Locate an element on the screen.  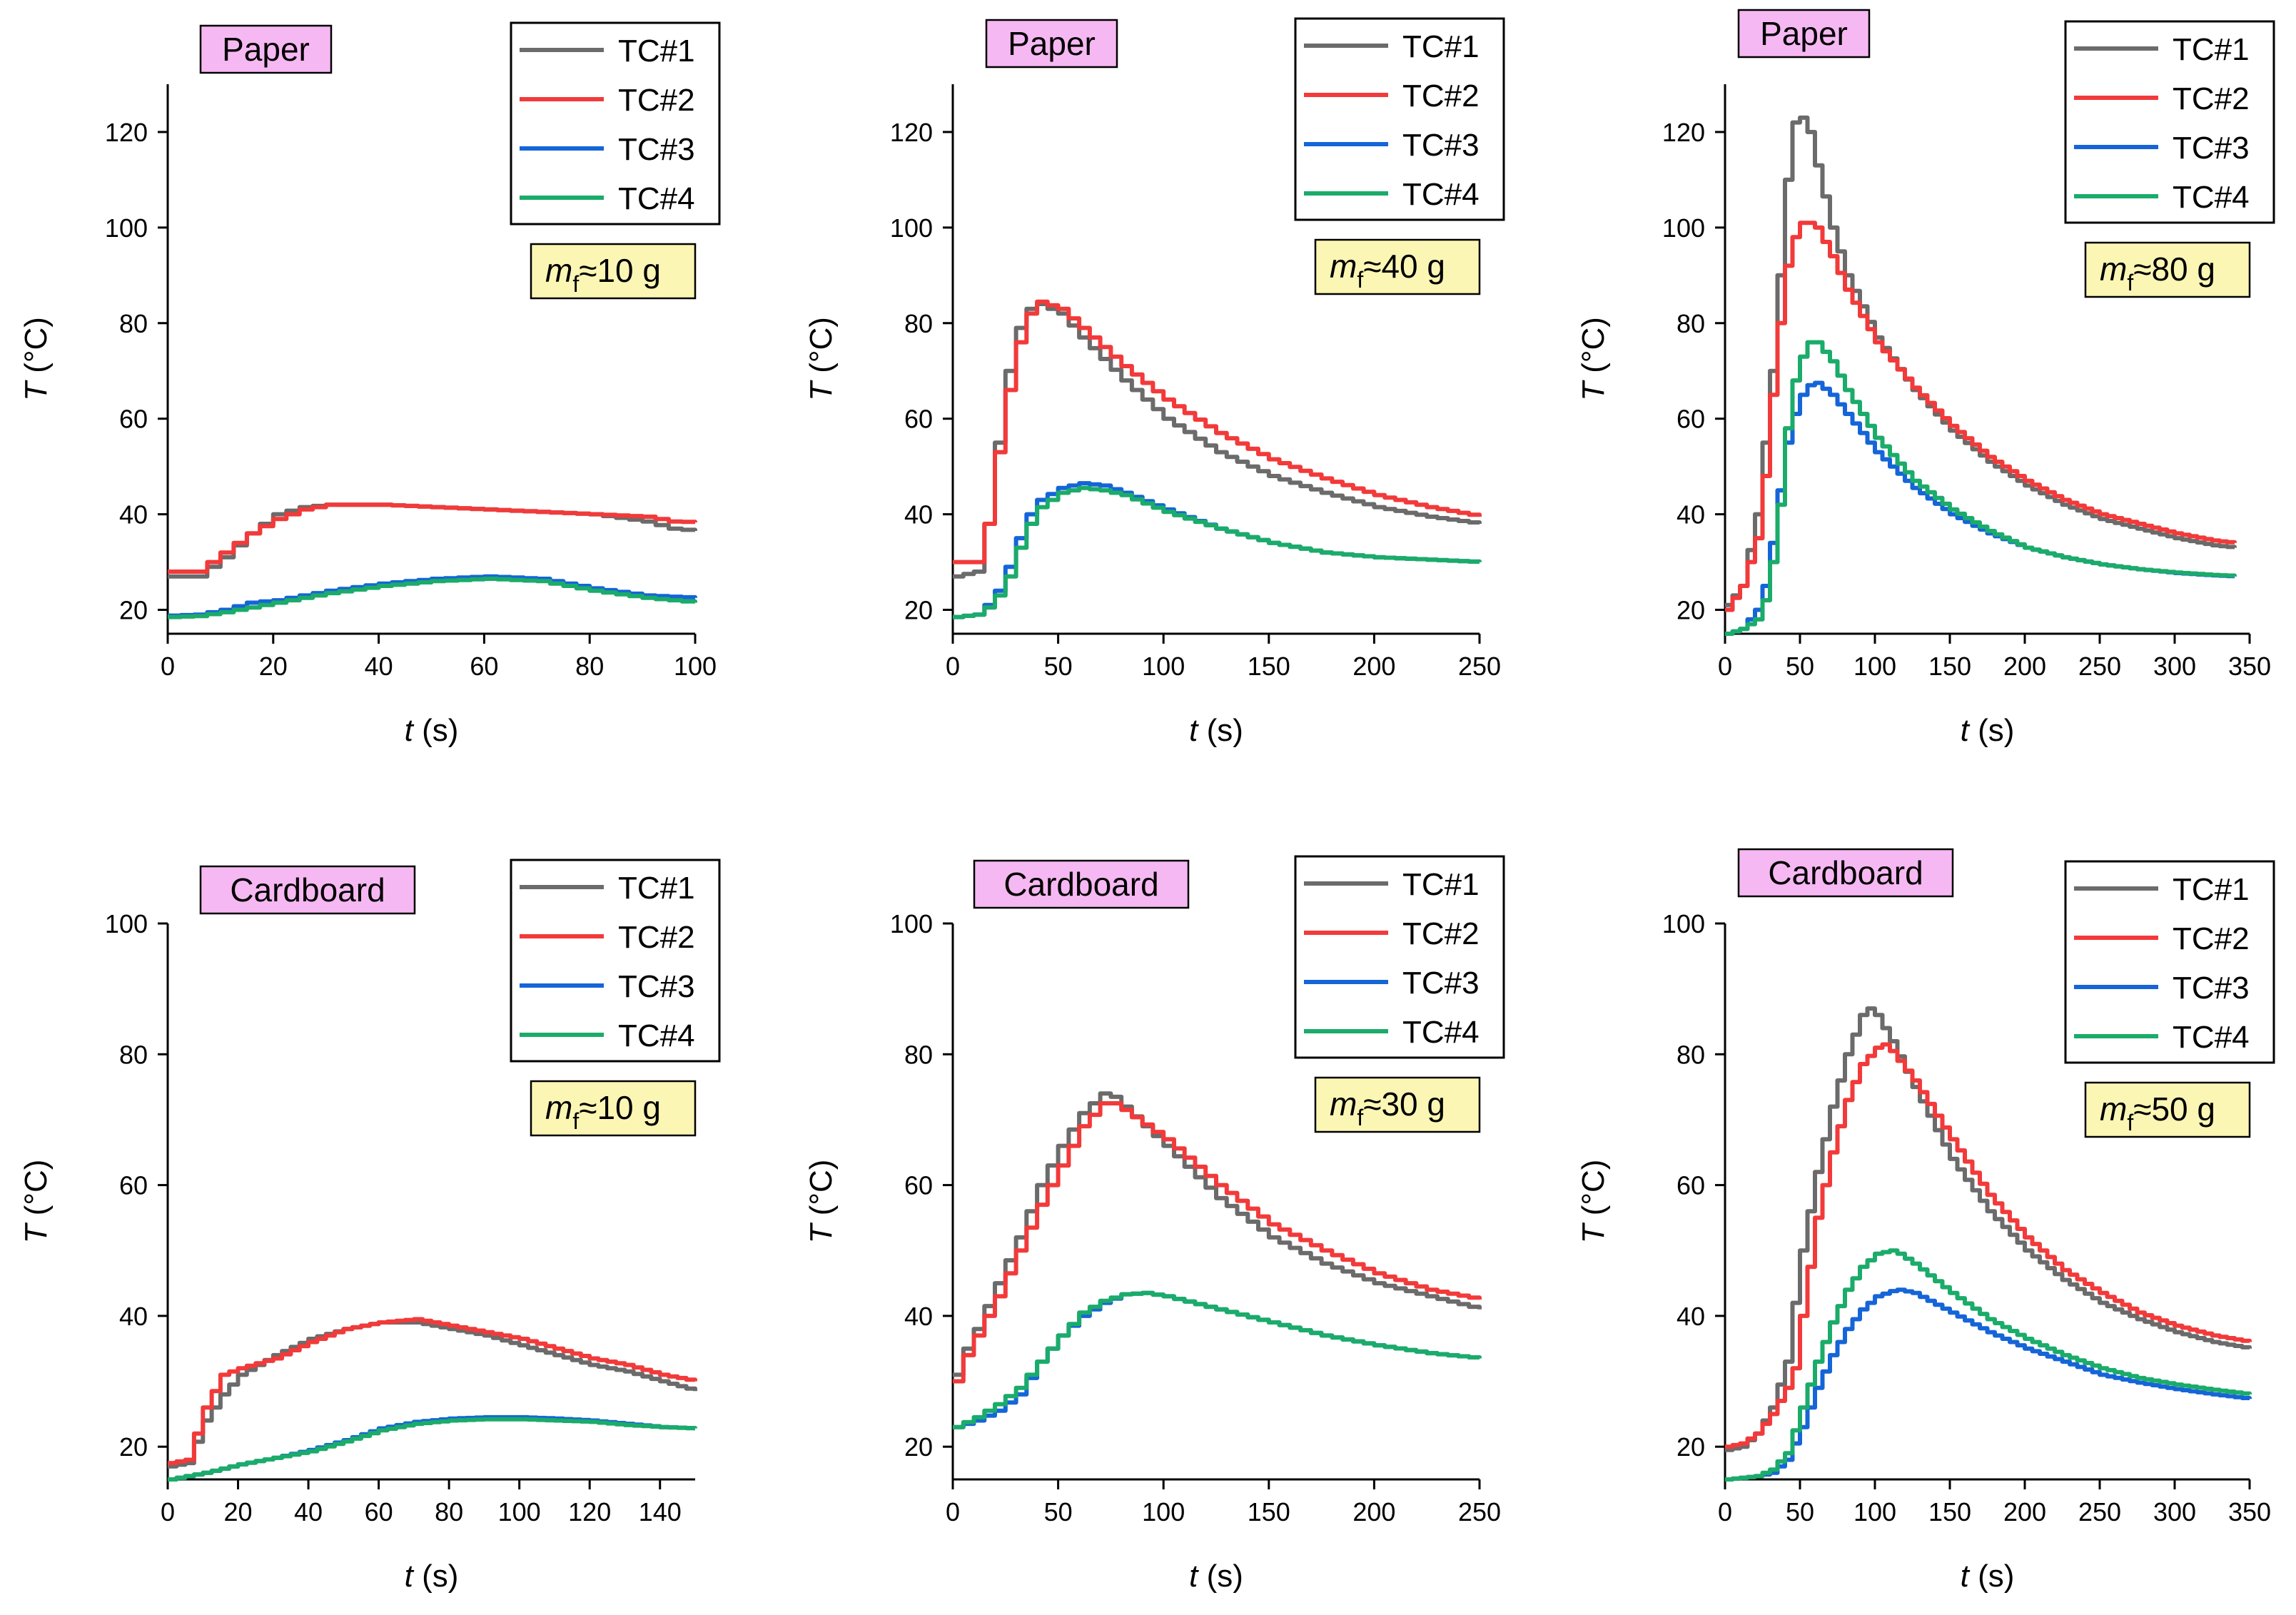
mass-label: mf≈40 g is located at coordinates (1397, 266).